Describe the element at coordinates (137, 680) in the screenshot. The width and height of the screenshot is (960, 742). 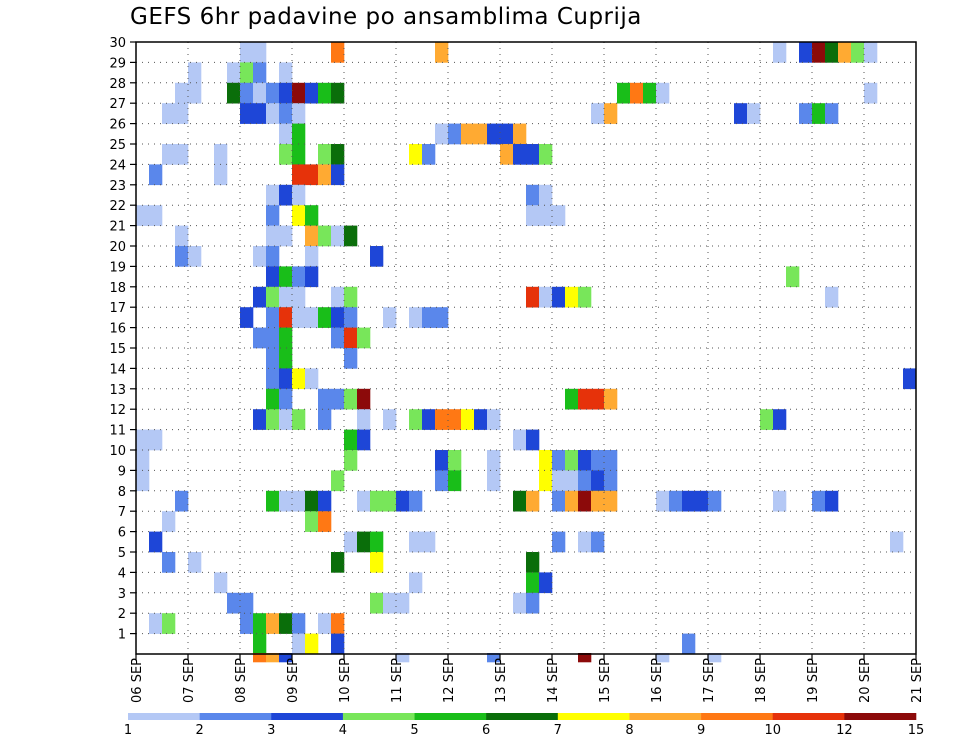
I see `x-tick-label: 06 SEP` at that location.